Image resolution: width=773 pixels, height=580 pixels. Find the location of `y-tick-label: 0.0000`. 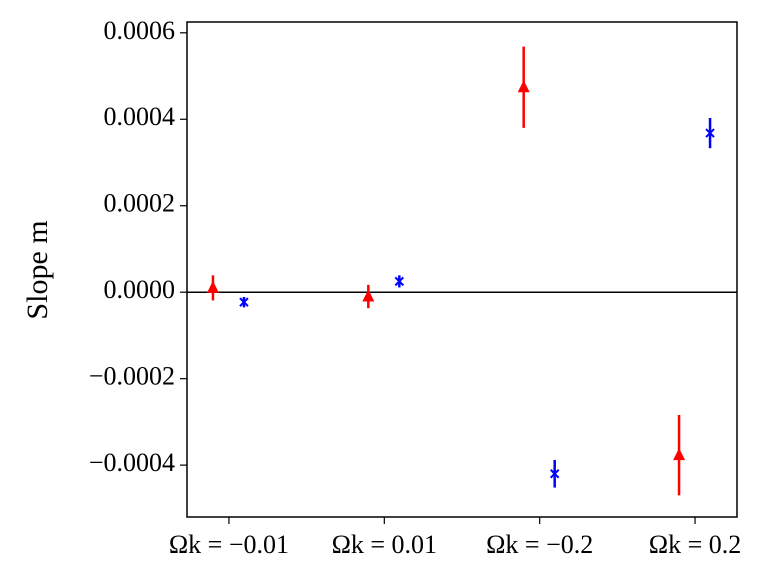

y-tick-label: 0.0000 is located at coordinates (140, 289).